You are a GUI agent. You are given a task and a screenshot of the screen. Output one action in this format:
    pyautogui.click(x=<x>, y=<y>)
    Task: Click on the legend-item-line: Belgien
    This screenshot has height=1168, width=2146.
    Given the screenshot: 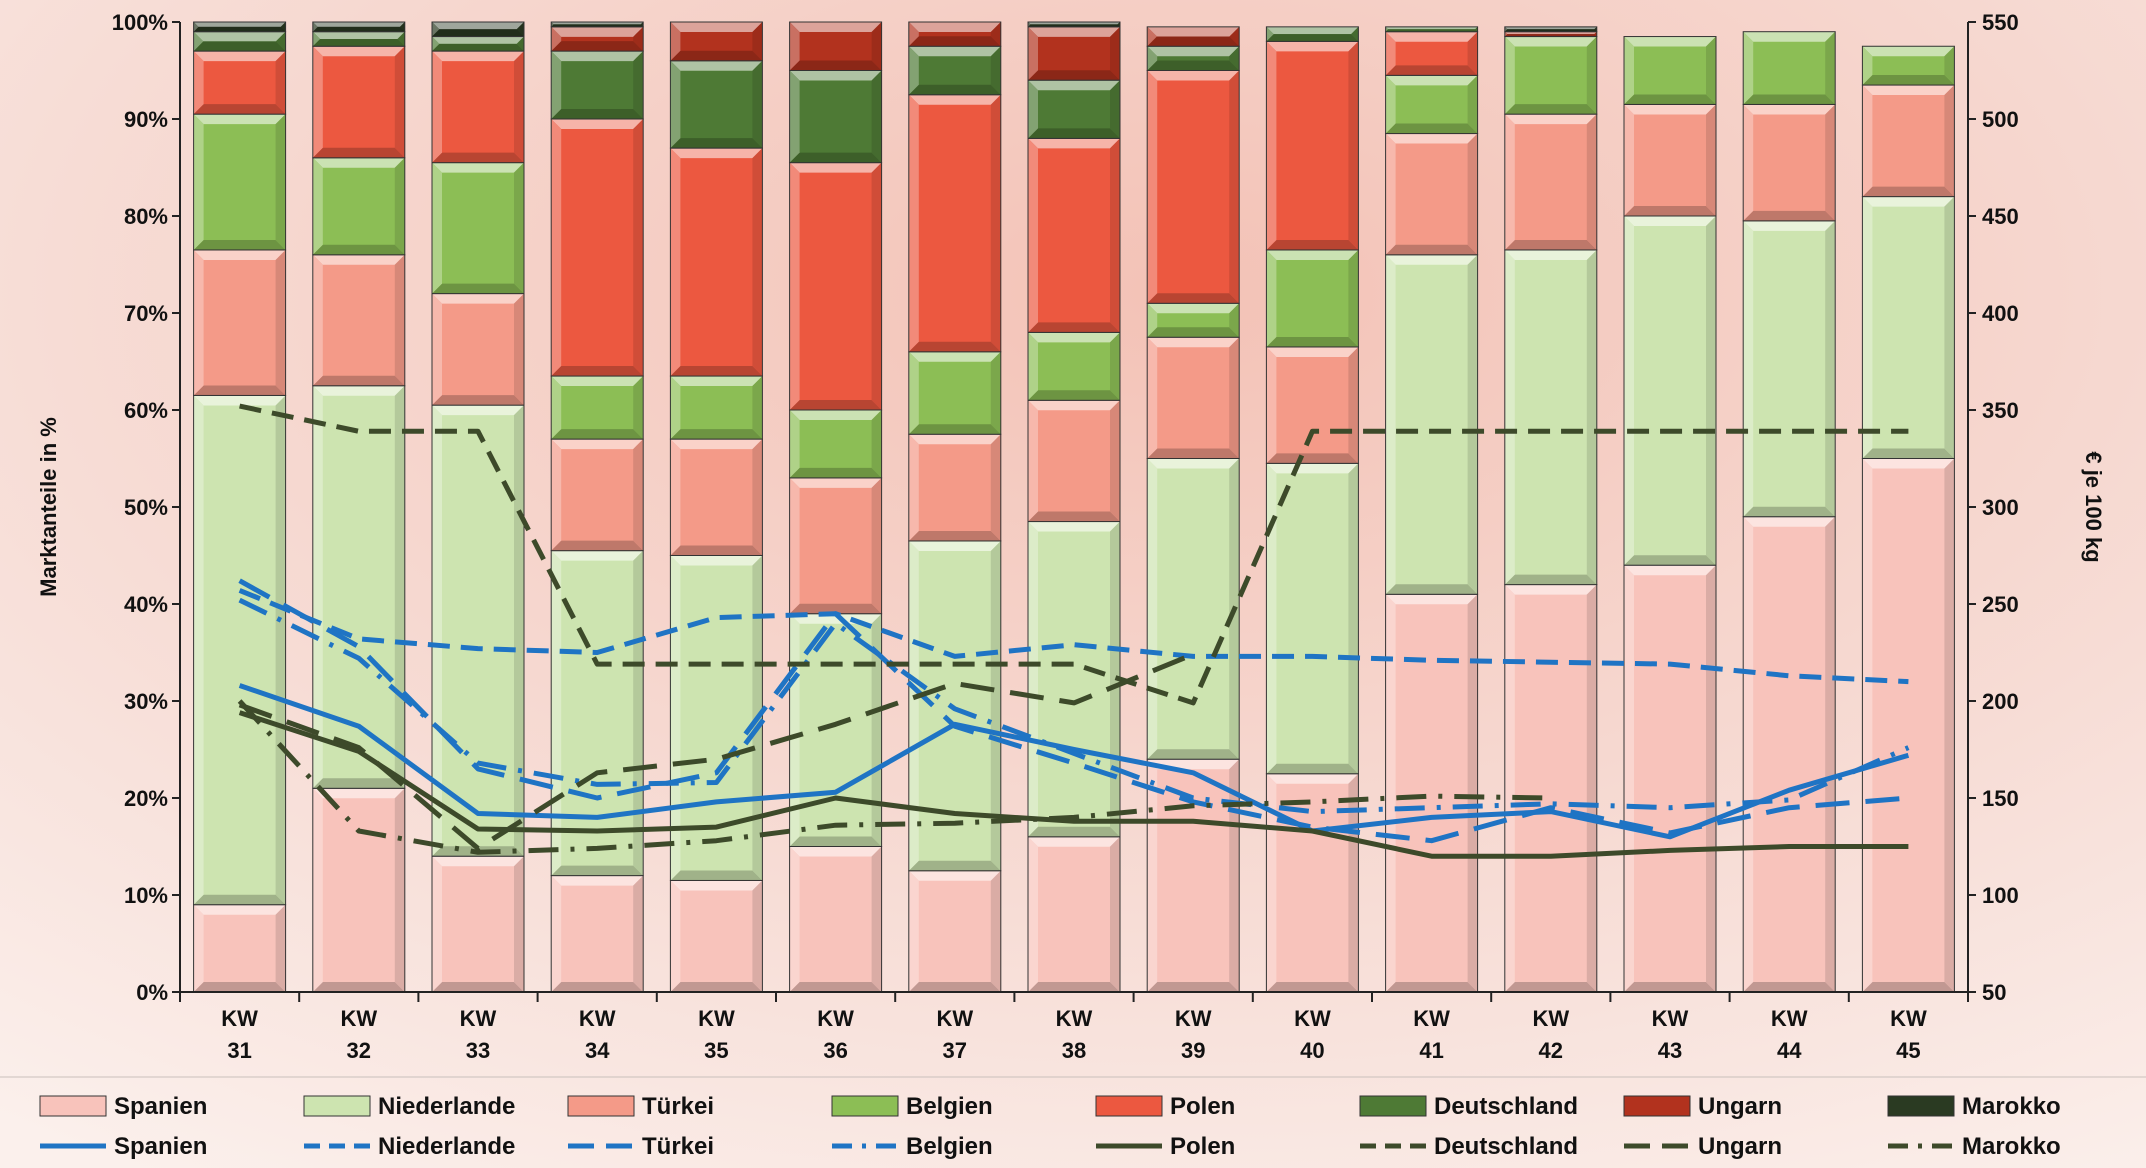 What is the action you would take?
    pyautogui.click(x=912, y=1146)
    